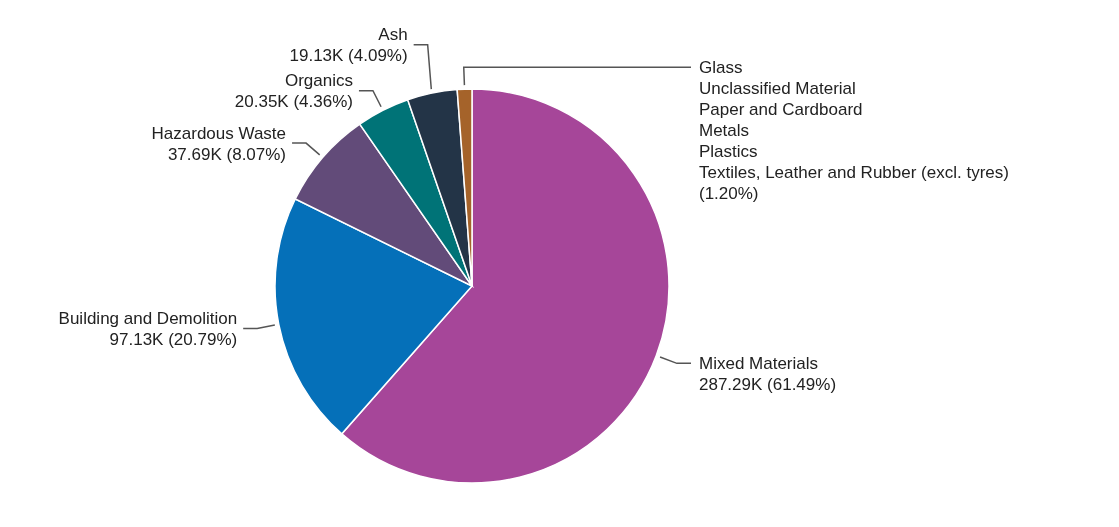 The width and height of the screenshot is (1119, 527). What do you see at coordinates (173, 340) in the screenshot?
I see `data-label: 97.13K (20.79%)` at bounding box center [173, 340].